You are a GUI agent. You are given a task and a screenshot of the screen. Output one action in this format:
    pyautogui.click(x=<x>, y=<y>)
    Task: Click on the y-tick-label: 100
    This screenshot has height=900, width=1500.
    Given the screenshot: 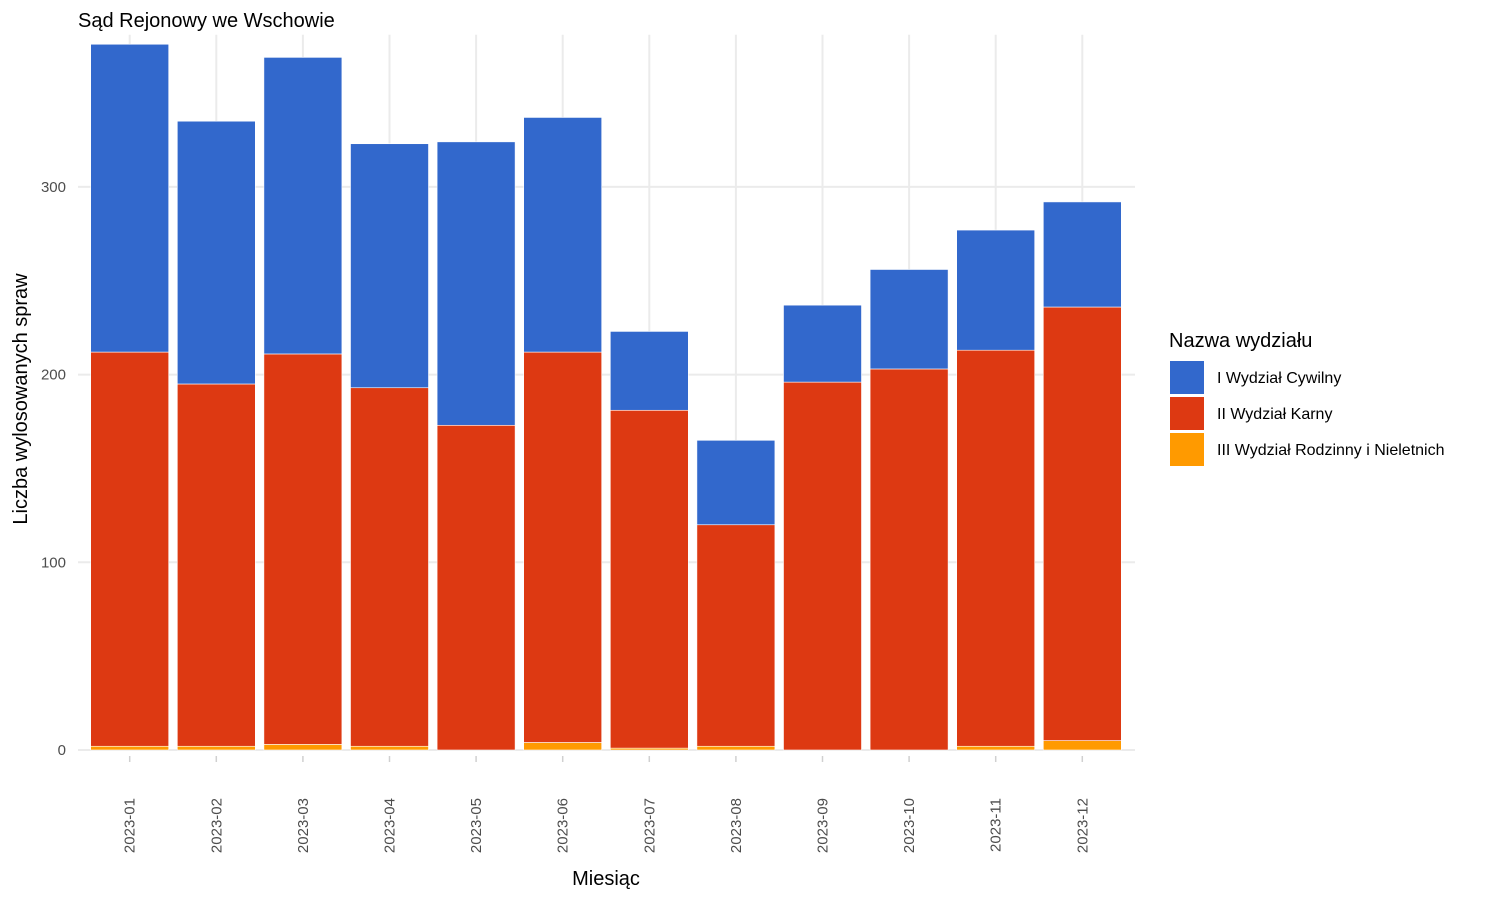 What is the action you would take?
    pyautogui.click(x=53, y=562)
    